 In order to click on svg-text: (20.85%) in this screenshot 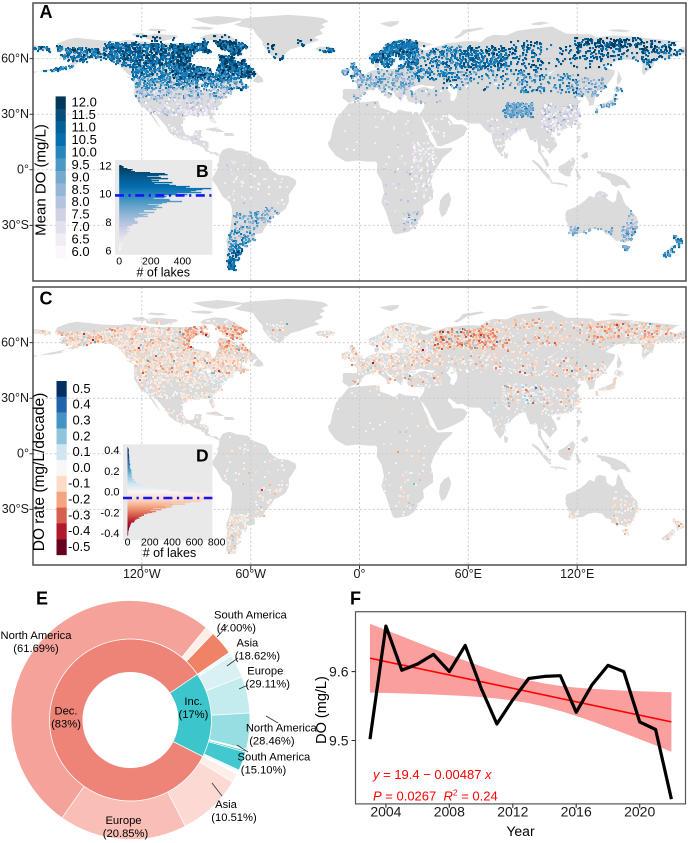, I will do `click(126, 834)`.